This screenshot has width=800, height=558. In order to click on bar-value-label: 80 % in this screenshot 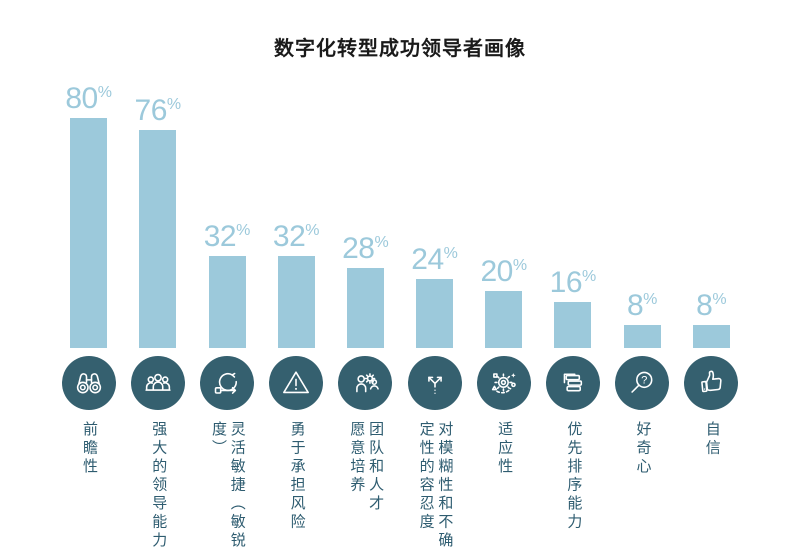, I will do `click(88, 99)`.